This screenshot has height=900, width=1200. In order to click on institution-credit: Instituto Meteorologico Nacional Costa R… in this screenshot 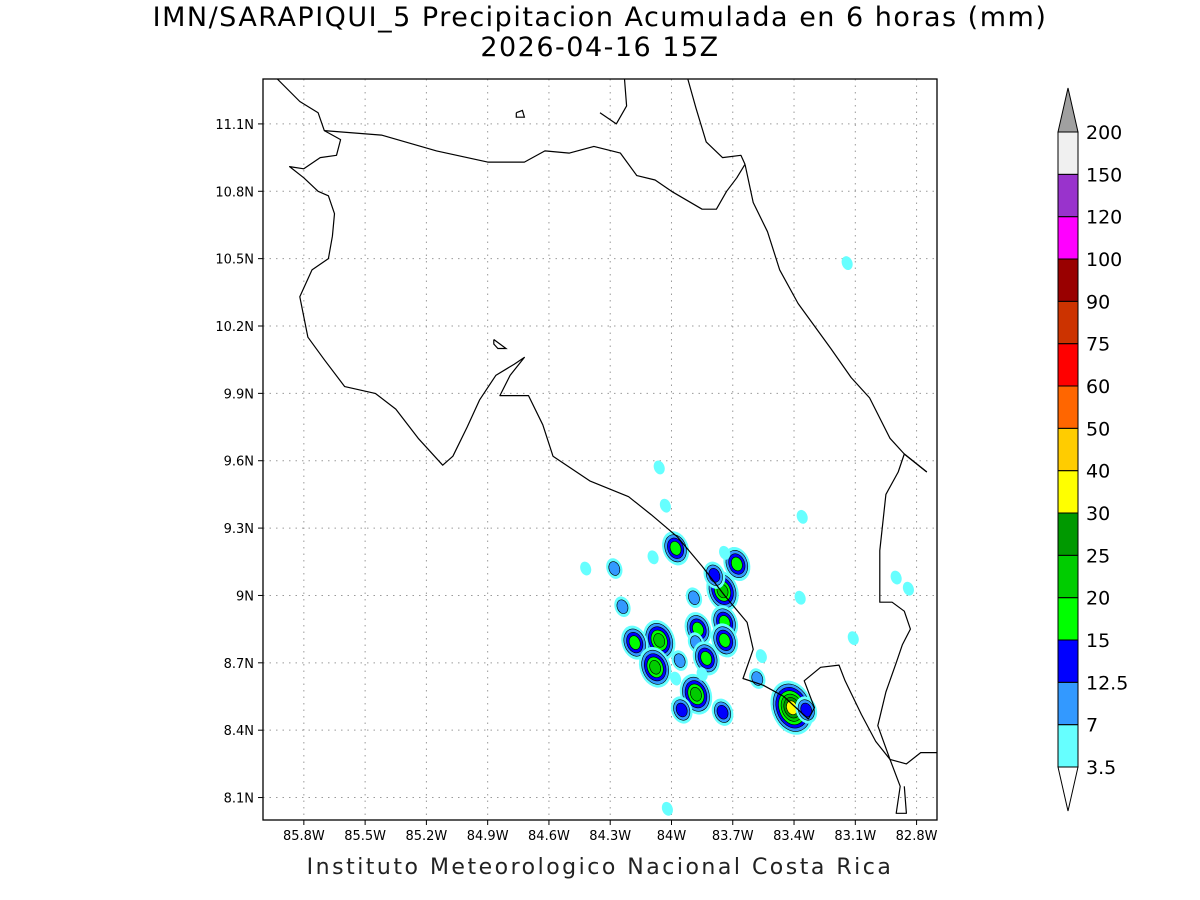, I will do `click(600, 867)`.